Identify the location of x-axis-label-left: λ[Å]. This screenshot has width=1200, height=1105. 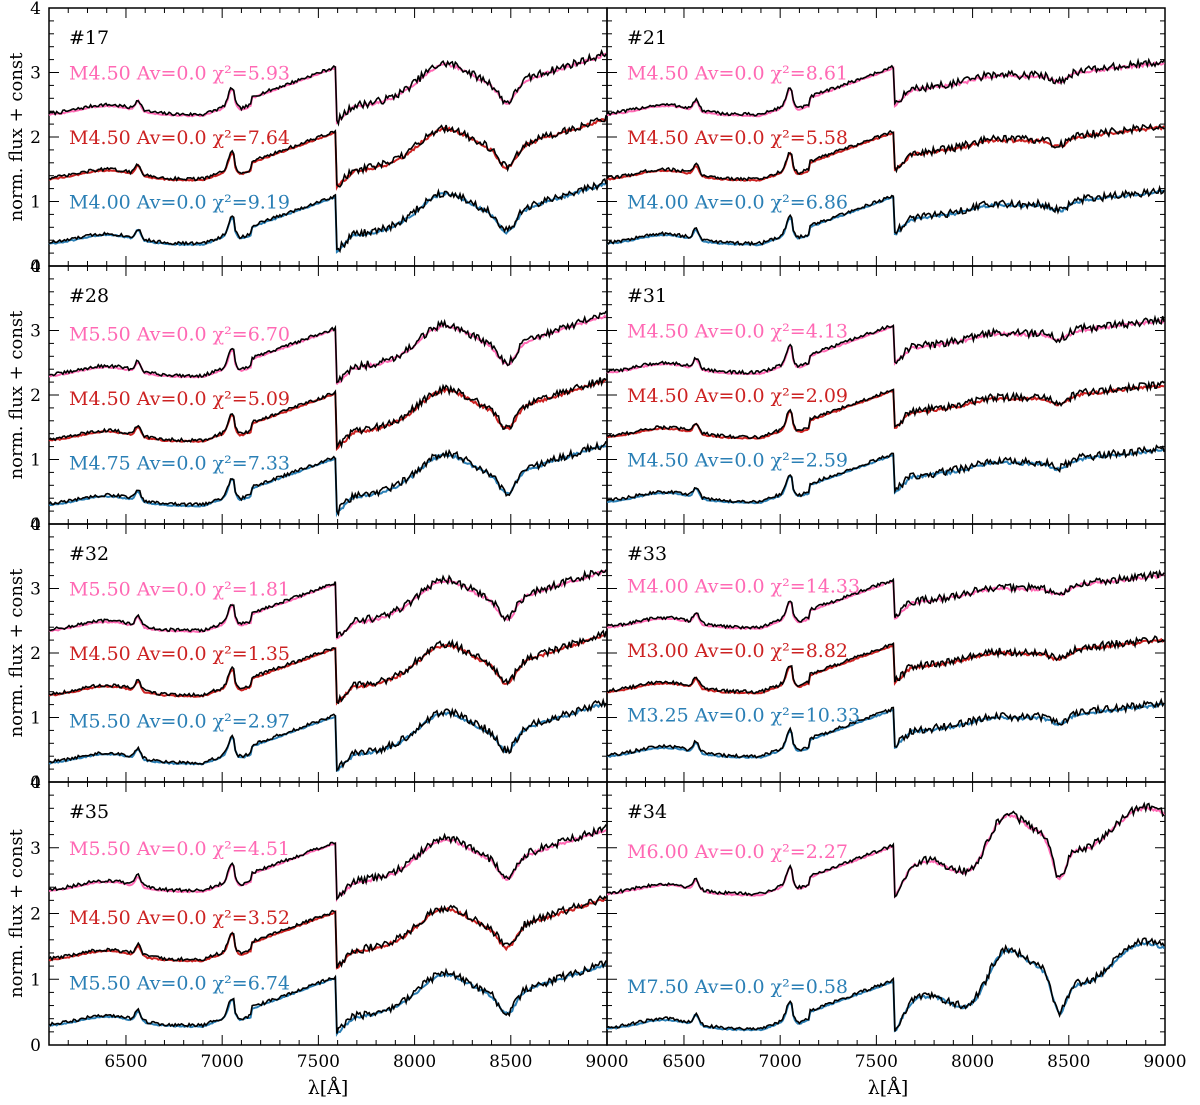
(328, 1088).